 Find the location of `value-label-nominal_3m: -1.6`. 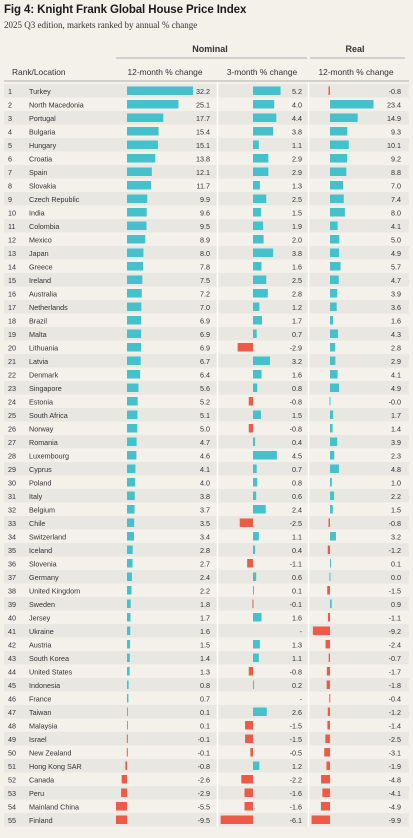

value-label-nominal_3m: -1.6 is located at coordinates (296, 793).